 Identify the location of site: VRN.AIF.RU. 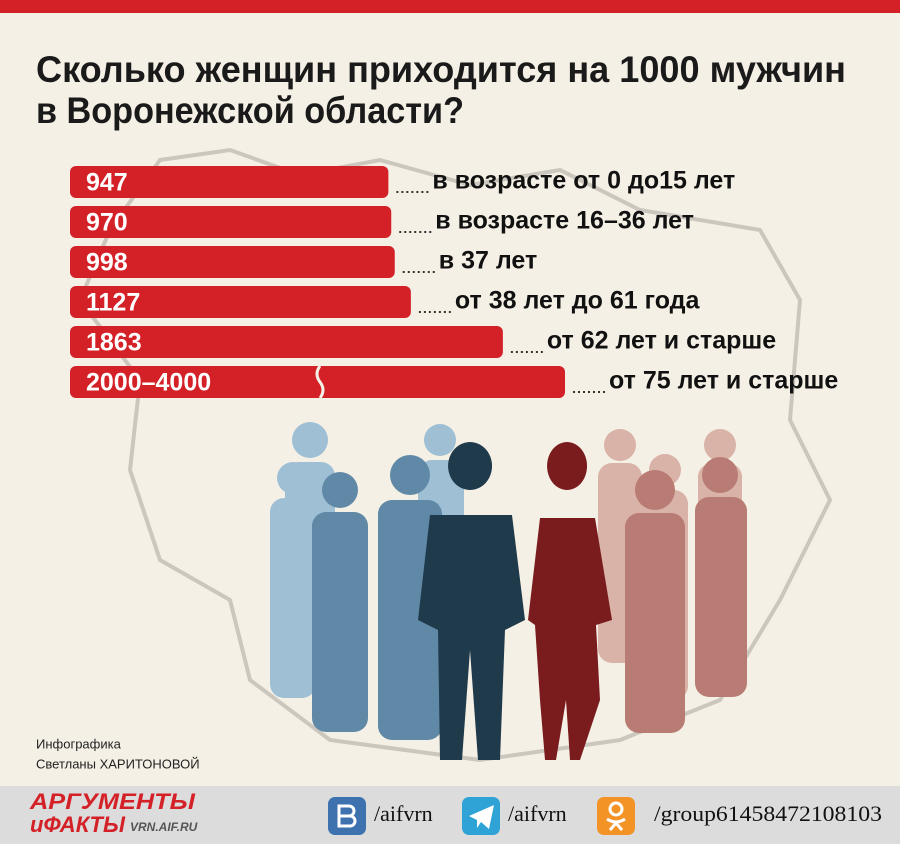
(164, 827).